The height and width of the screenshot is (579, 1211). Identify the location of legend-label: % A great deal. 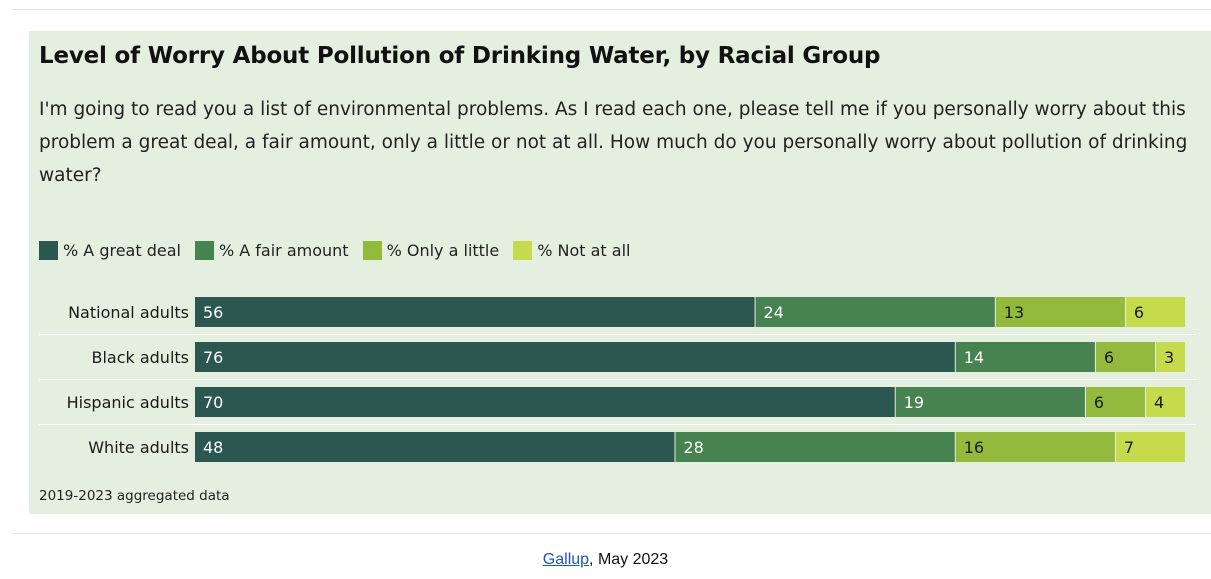
(122, 250).